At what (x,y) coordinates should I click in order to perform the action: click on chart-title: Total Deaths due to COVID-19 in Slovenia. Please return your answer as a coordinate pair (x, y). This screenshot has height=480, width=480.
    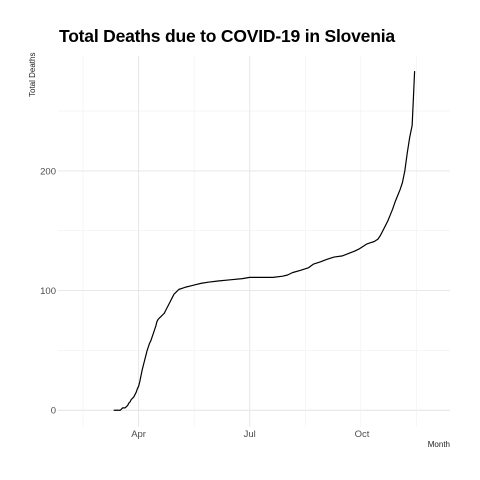
    Looking at the image, I should click on (227, 36).